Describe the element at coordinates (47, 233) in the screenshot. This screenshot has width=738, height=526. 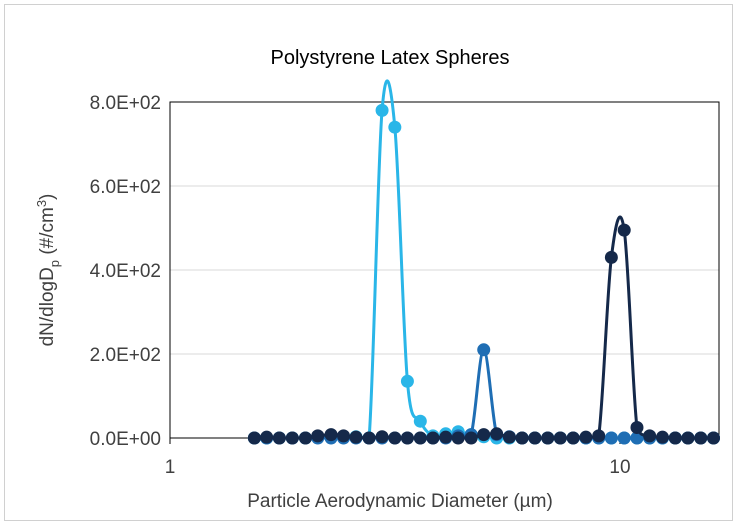
I see `y-axis-label-units: (#/cm` at that location.